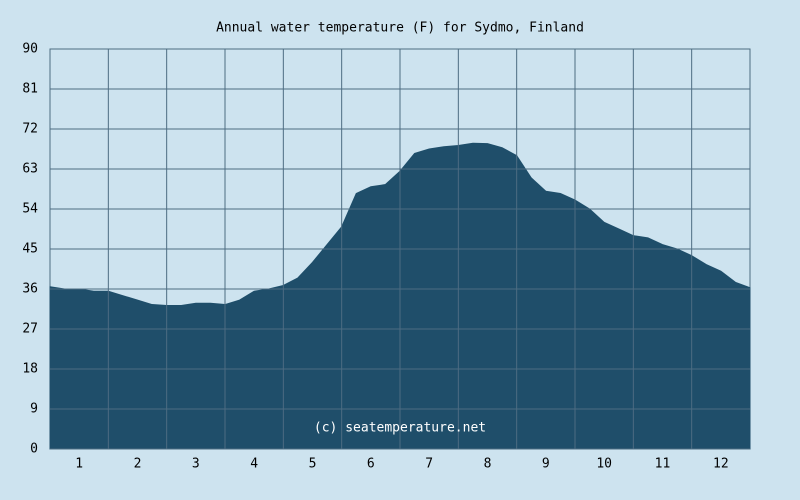  What do you see at coordinates (30, 129) in the screenshot?
I see `y-tick-label: 72` at bounding box center [30, 129].